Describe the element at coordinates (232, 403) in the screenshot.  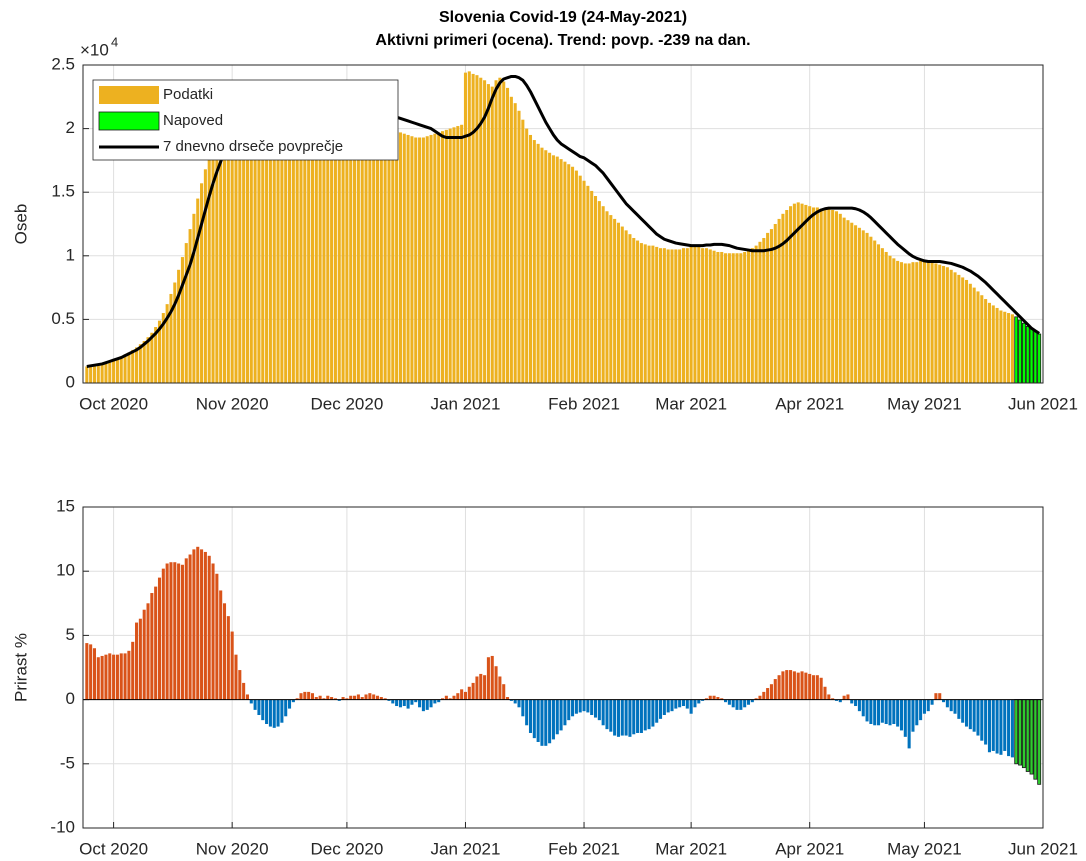
I see `x-tick-label: Nov 2020` at that location.